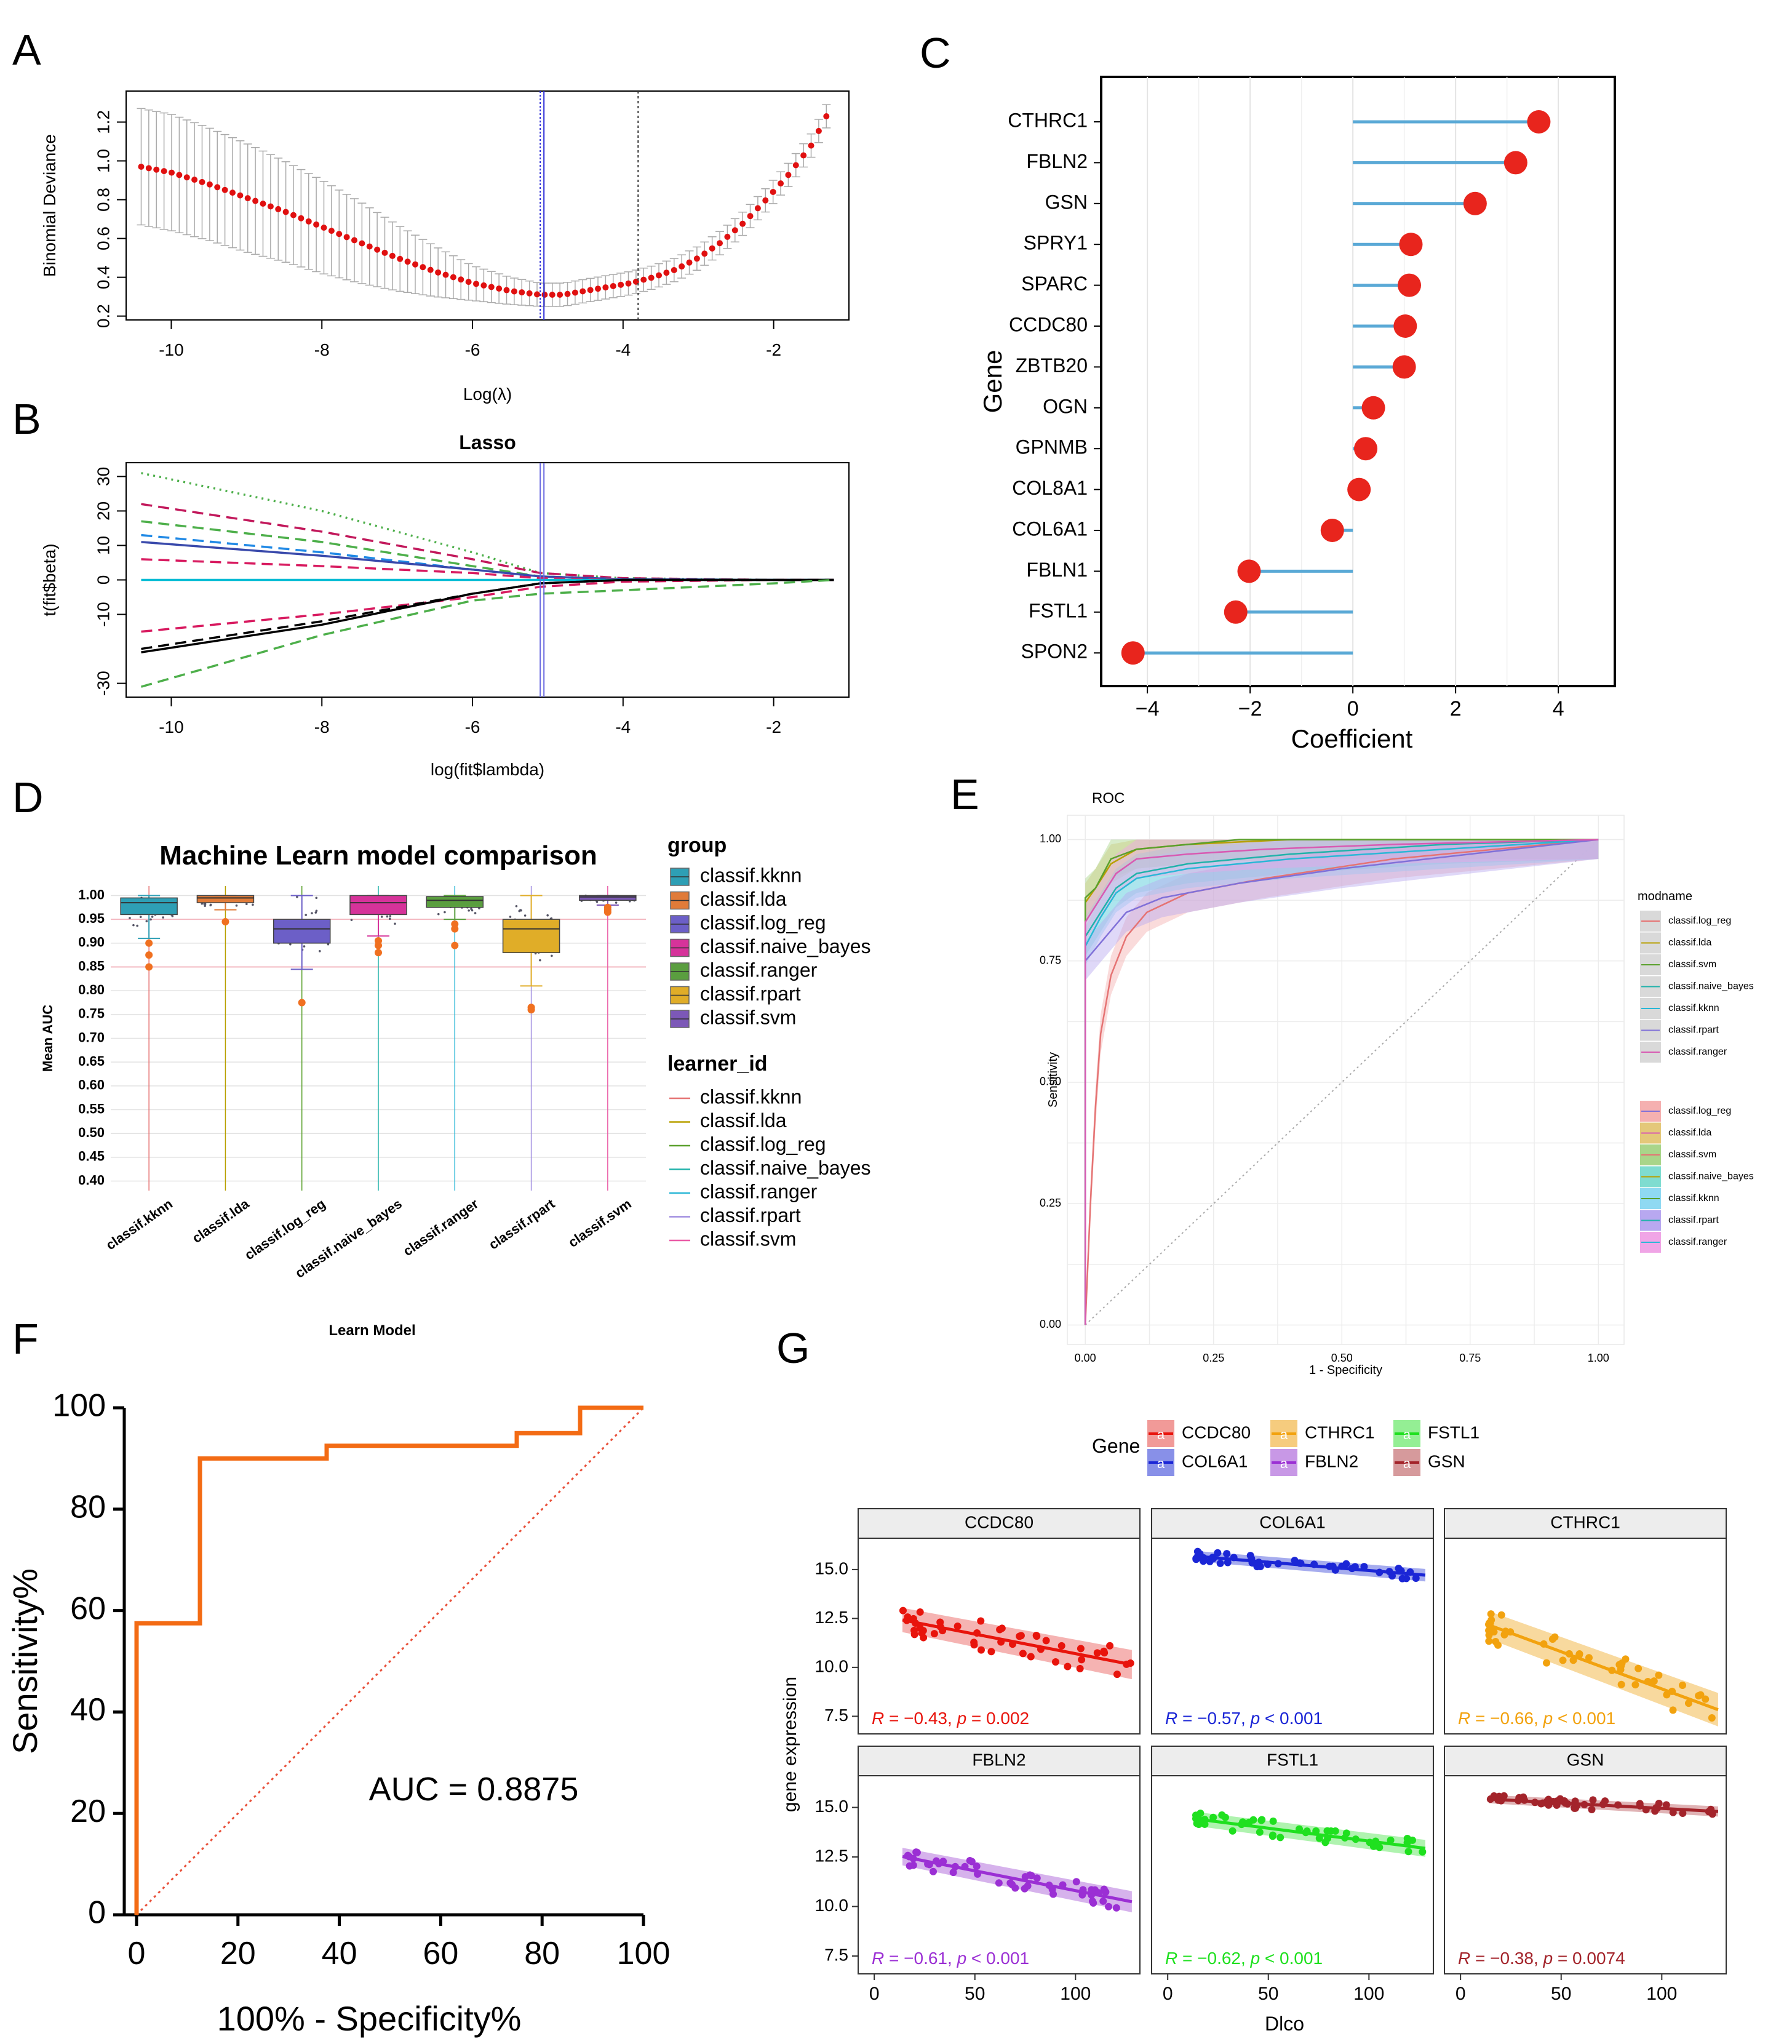 The height and width of the screenshot is (2044, 1792). I want to click on panel-b-series-s1, so click(488, 526).